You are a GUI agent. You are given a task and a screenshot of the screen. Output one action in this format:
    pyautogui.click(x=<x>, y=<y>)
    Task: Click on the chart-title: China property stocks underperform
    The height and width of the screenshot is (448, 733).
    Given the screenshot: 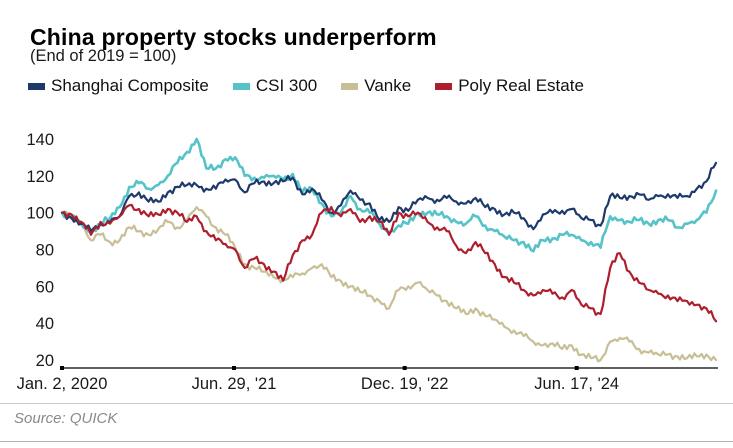 What is the action you would take?
    pyautogui.click(x=233, y=37)
    